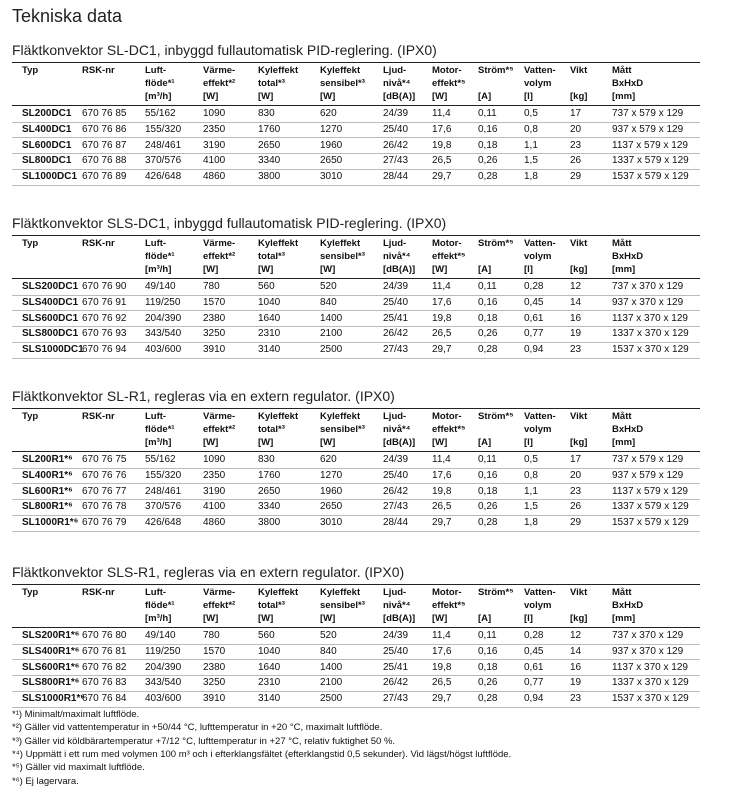  Describe the element at coordinates (650, 507) in the screenshot. I see `cell: 1337 x 579 x 129` at that location.